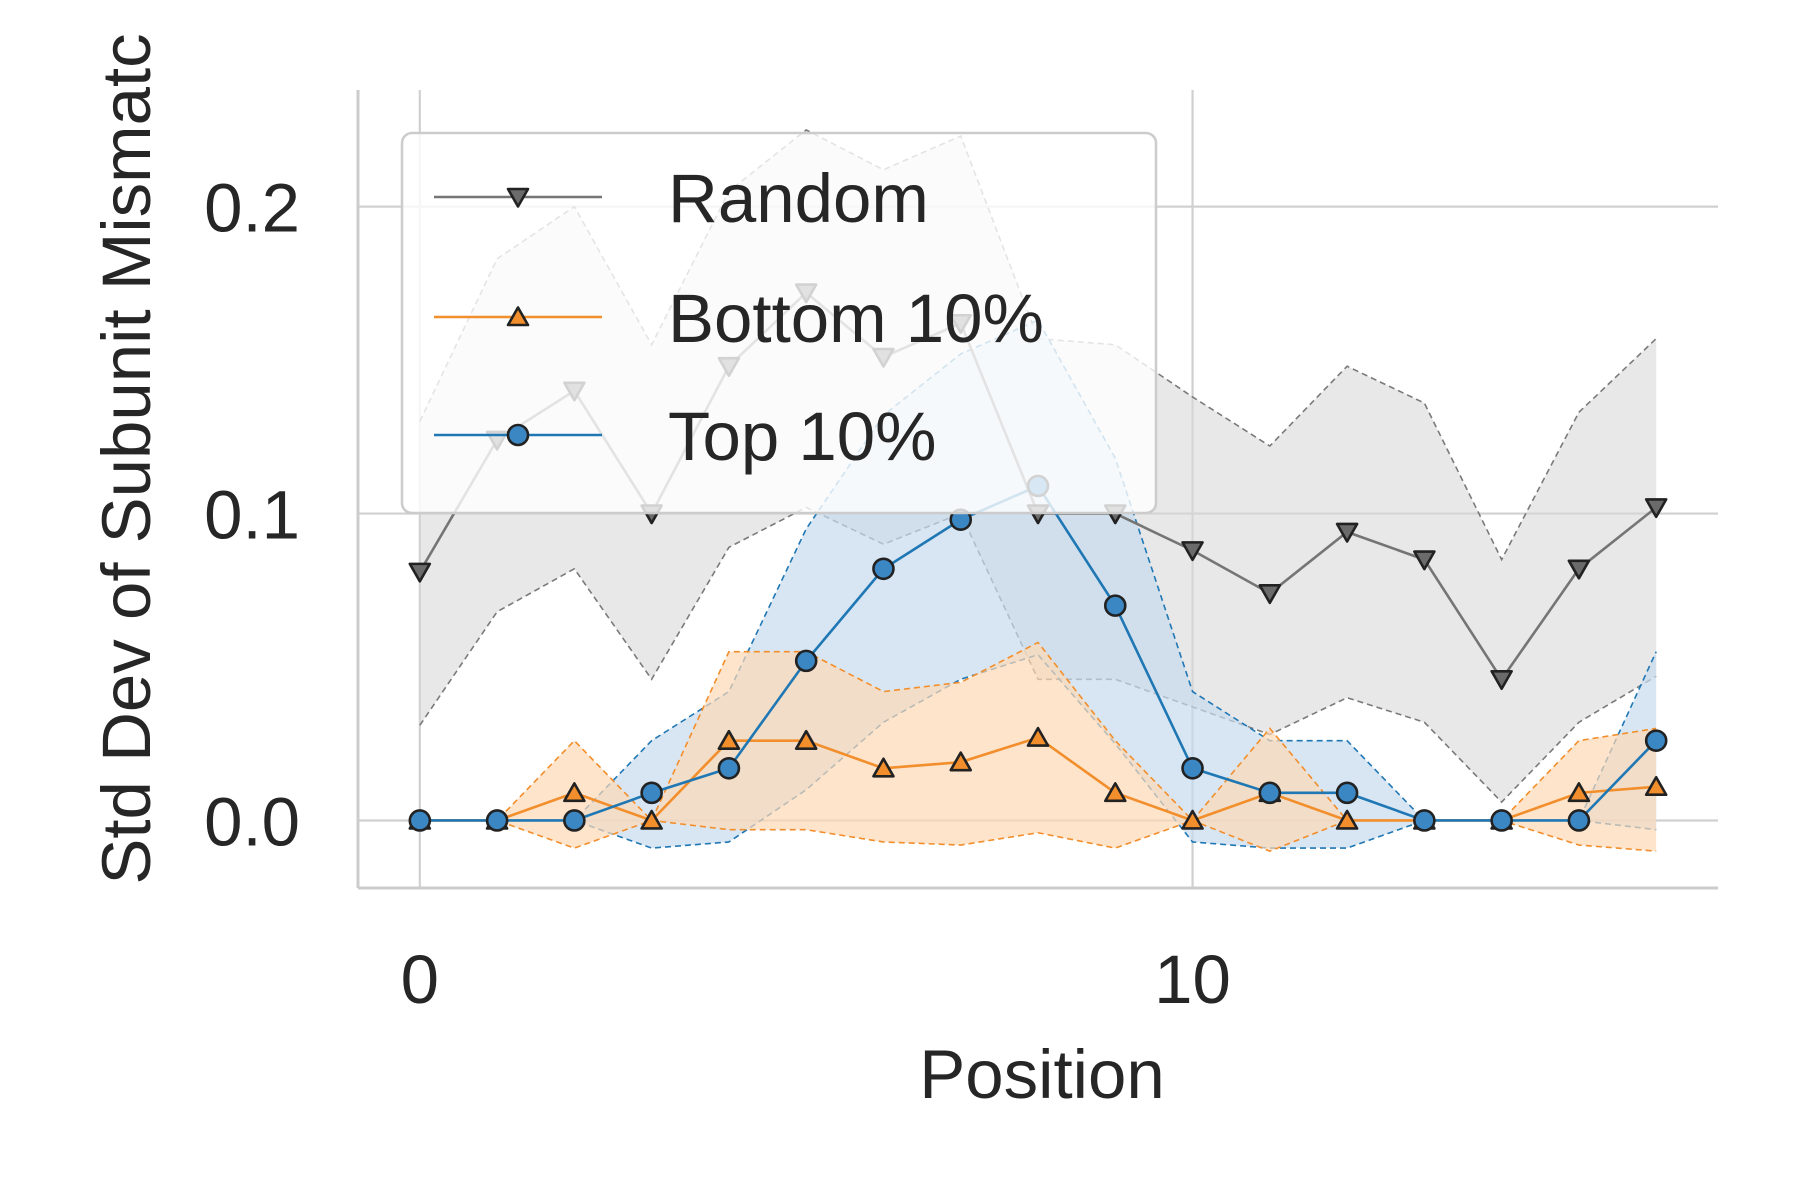  Describe the element at coordinates (252, 821) in the screenshot. I see `y-tick-label: 0.0` at that location.